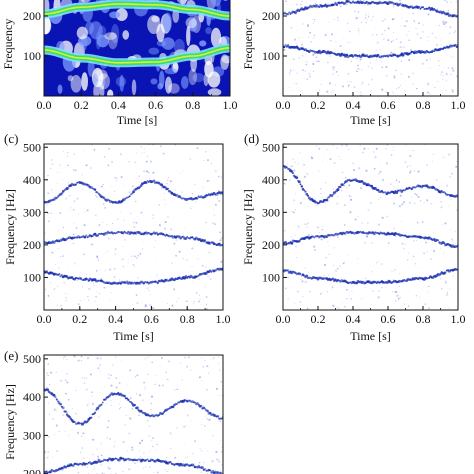  Describe the element at coordinates (423, 105) in the screenshot. I see `x-tick-label: 0.8` at that location.